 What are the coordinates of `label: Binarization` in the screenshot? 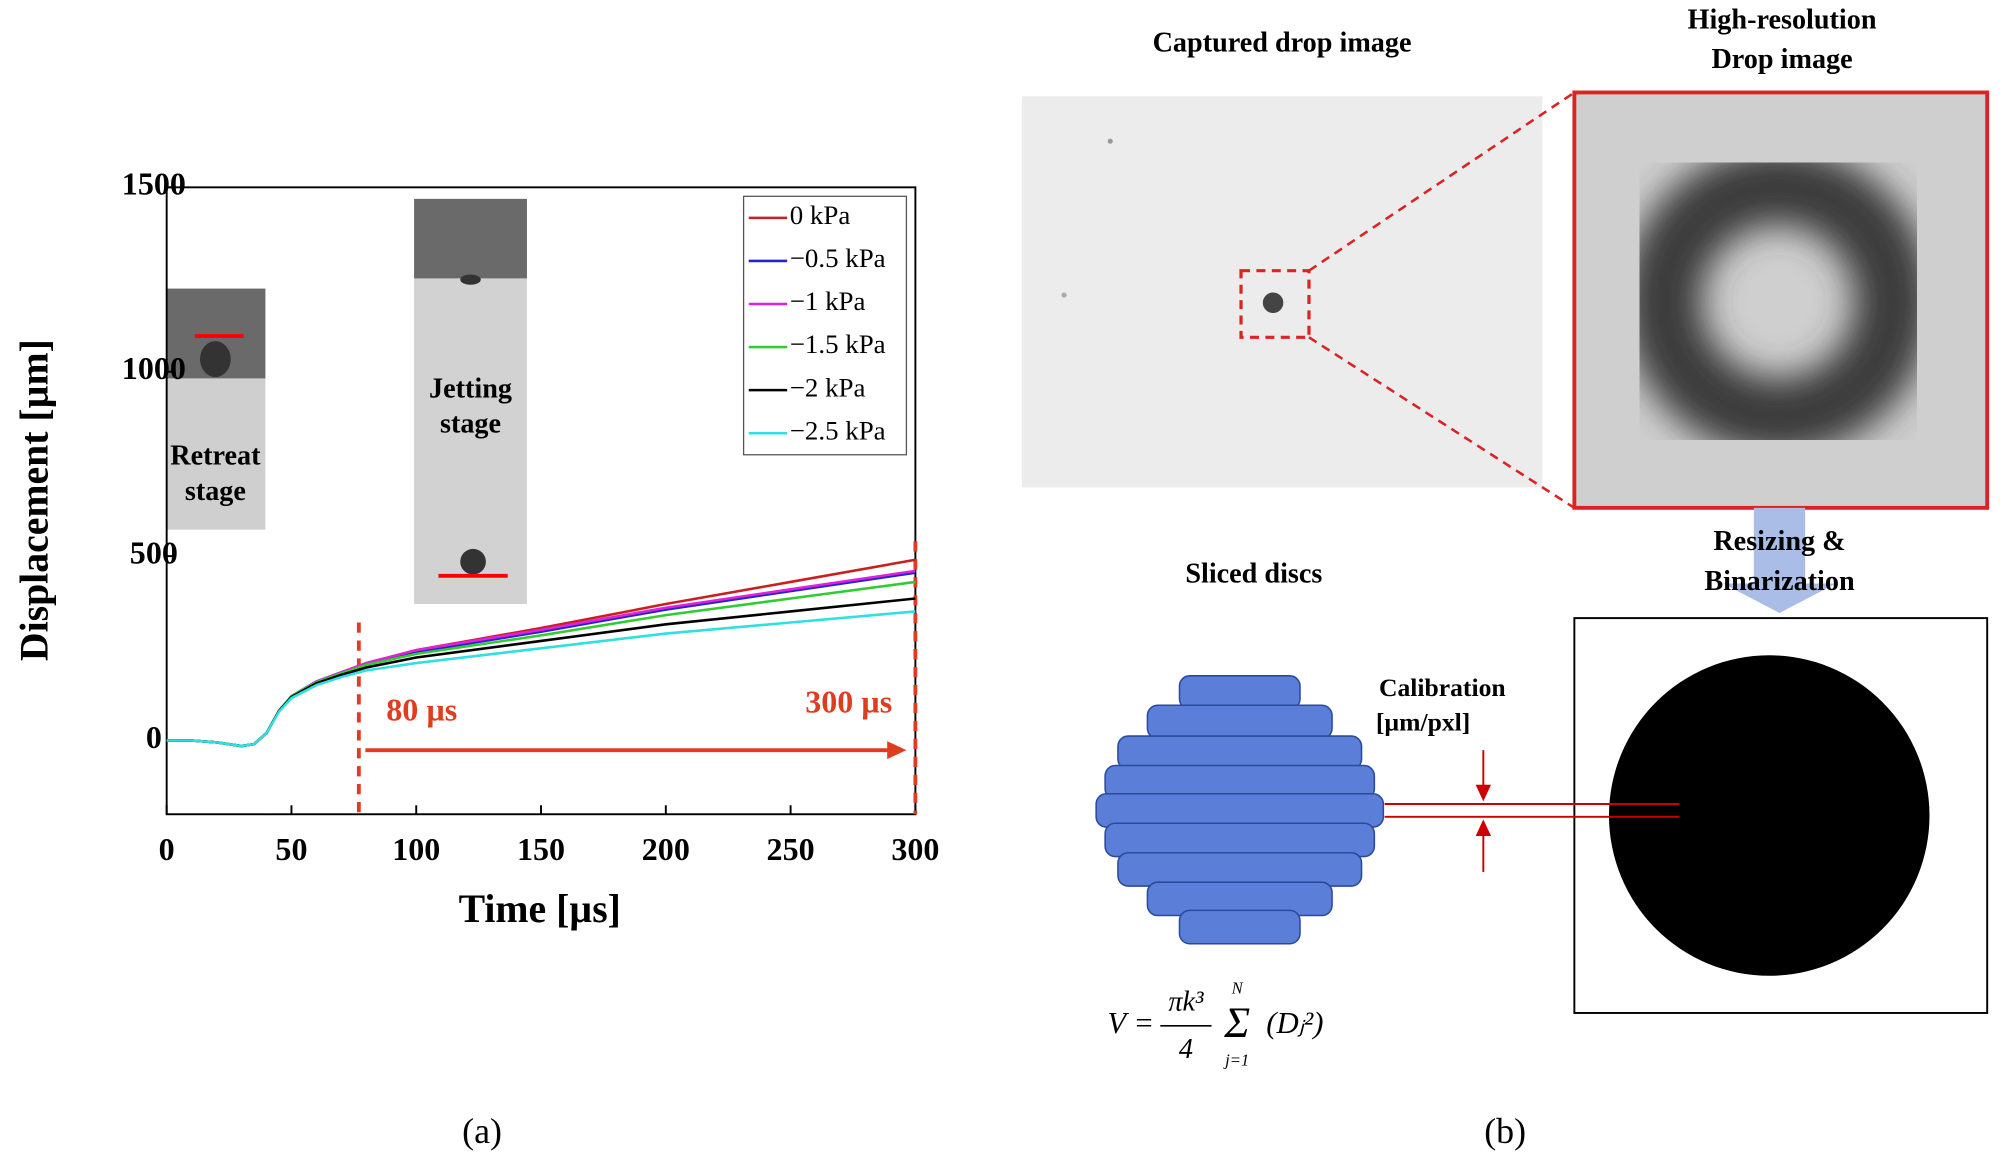 It's located at (1779, 581).